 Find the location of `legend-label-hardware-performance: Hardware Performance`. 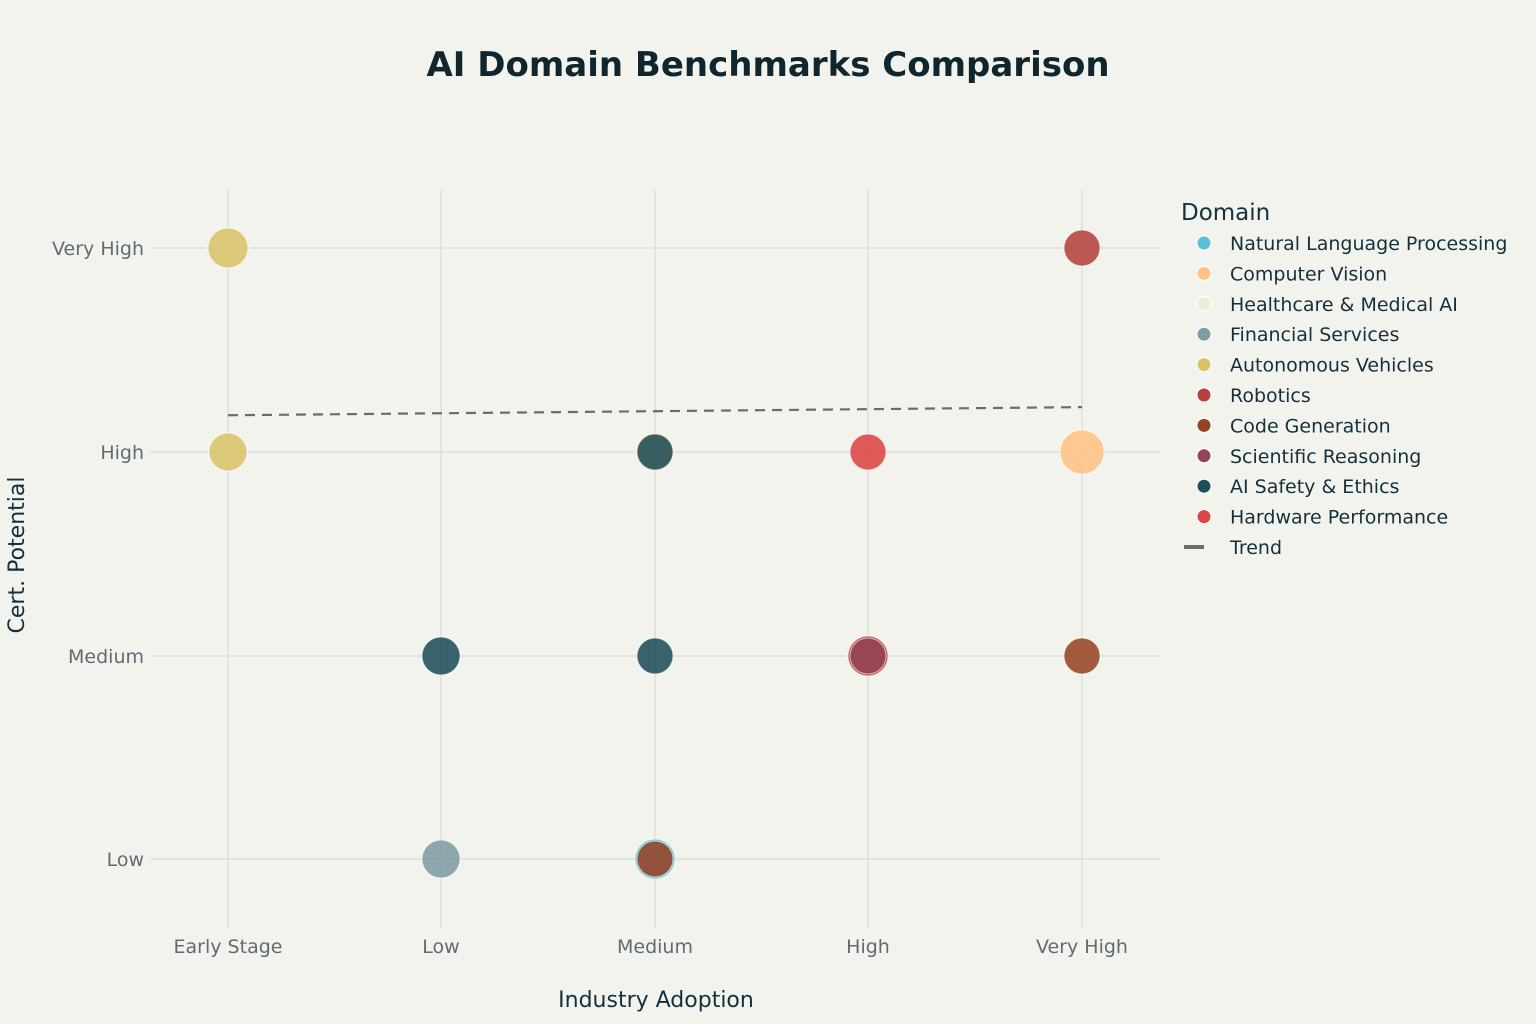

legend-label-hardware-performance: Hardware Performance is located at coordinates (1339, 518).